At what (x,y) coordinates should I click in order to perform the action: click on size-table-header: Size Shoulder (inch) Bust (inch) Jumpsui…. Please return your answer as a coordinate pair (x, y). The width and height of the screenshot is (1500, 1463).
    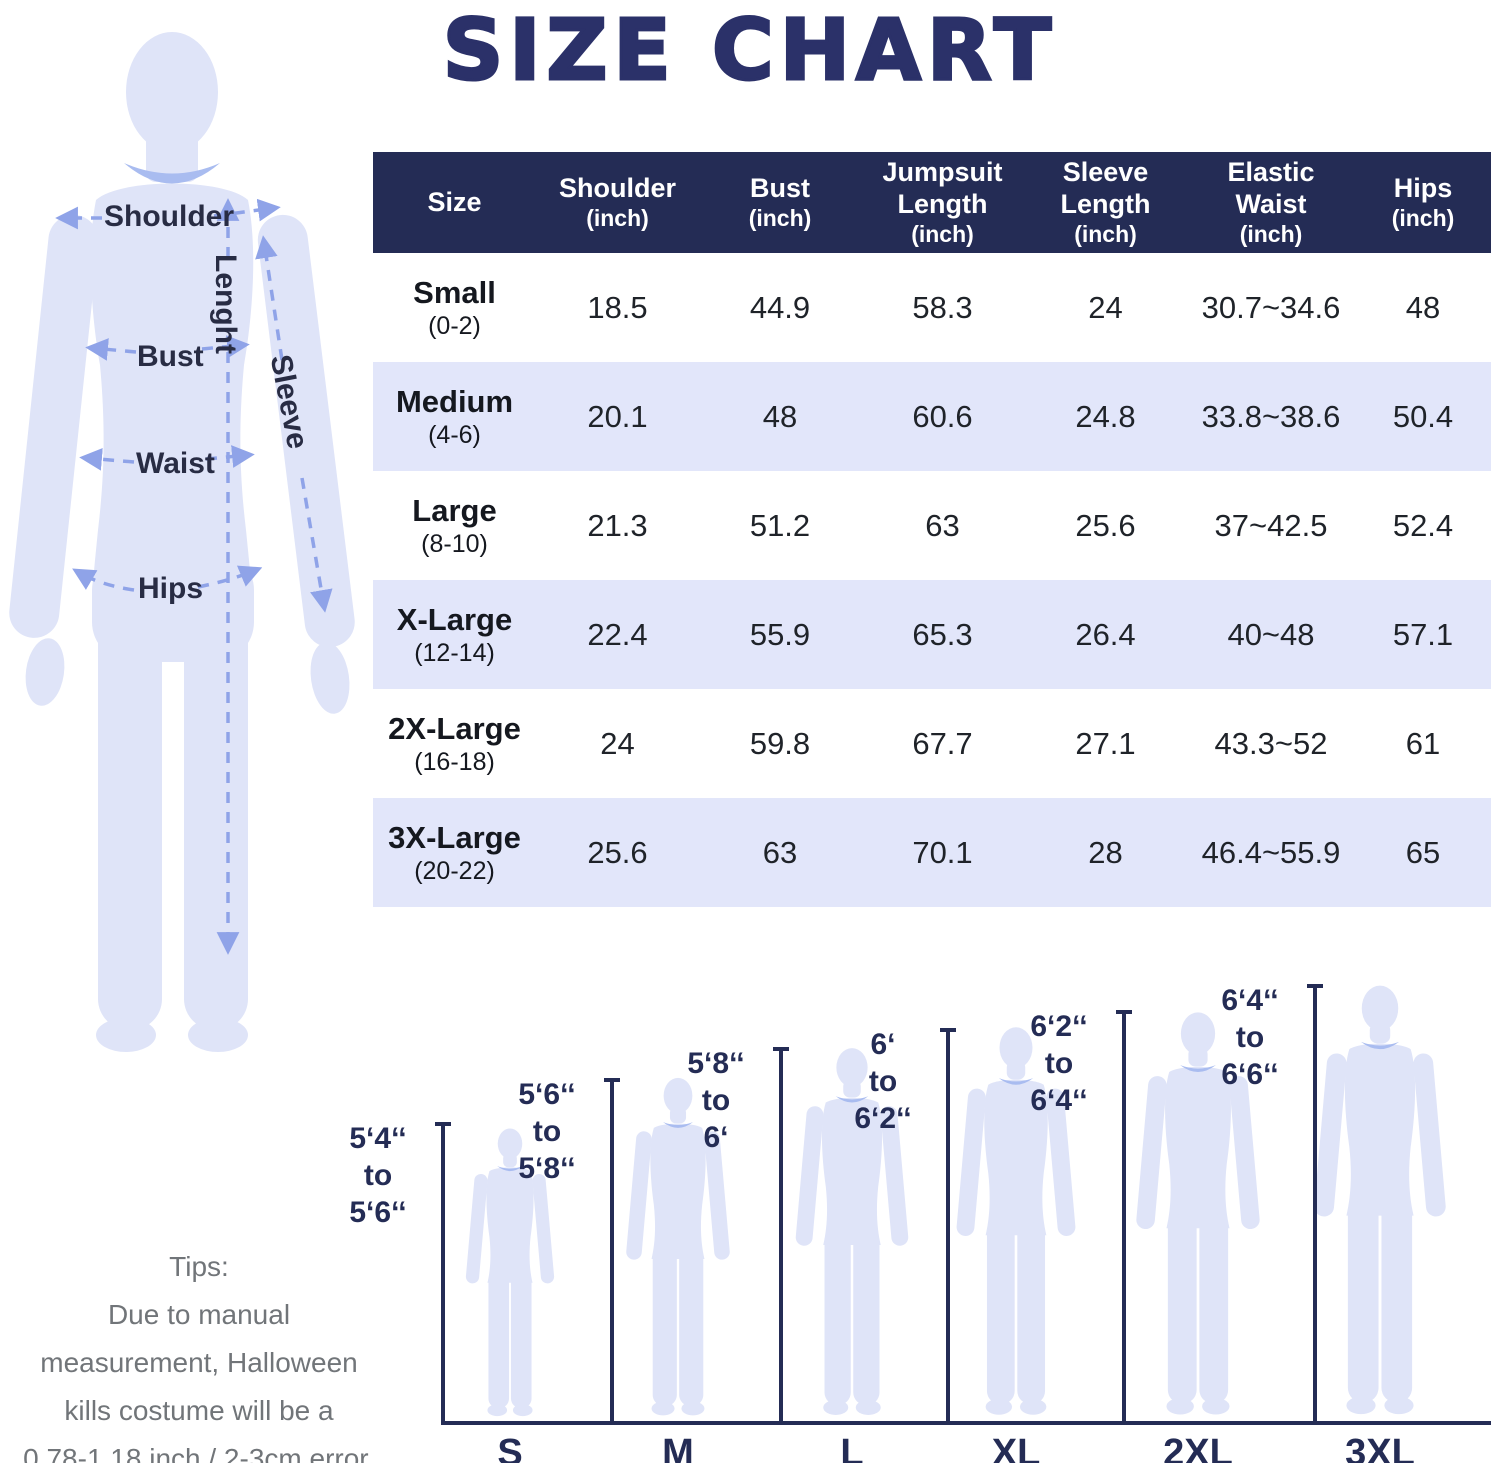
    Looking at the image, I should click on (932, 202).